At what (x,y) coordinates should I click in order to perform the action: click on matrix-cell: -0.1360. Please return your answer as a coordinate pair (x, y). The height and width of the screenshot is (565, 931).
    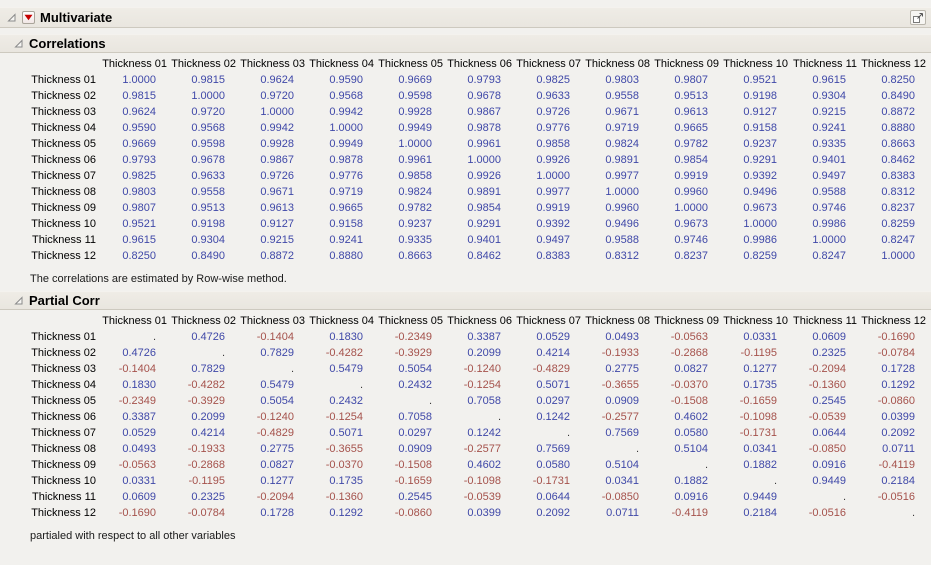
    Looking at the image, I should click on (344, 497).